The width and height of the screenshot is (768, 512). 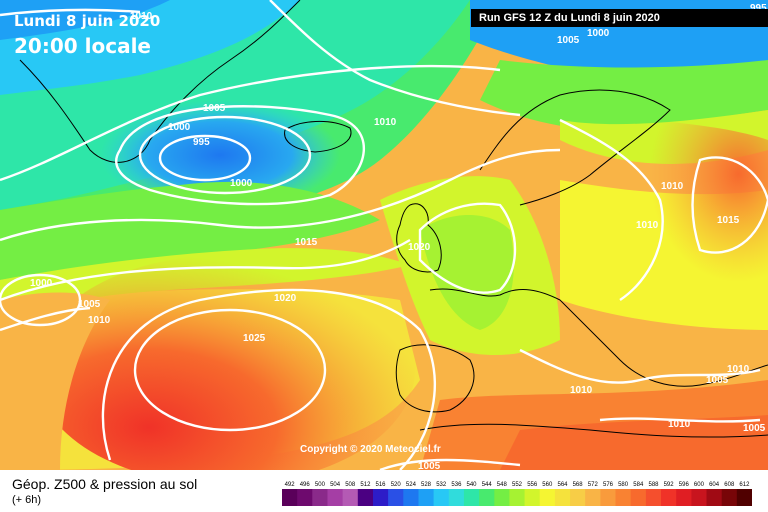 What do you see at coordinates (435, 378) in the screenshot?
I see `iberia-coast` at bounding box center [435, 378].